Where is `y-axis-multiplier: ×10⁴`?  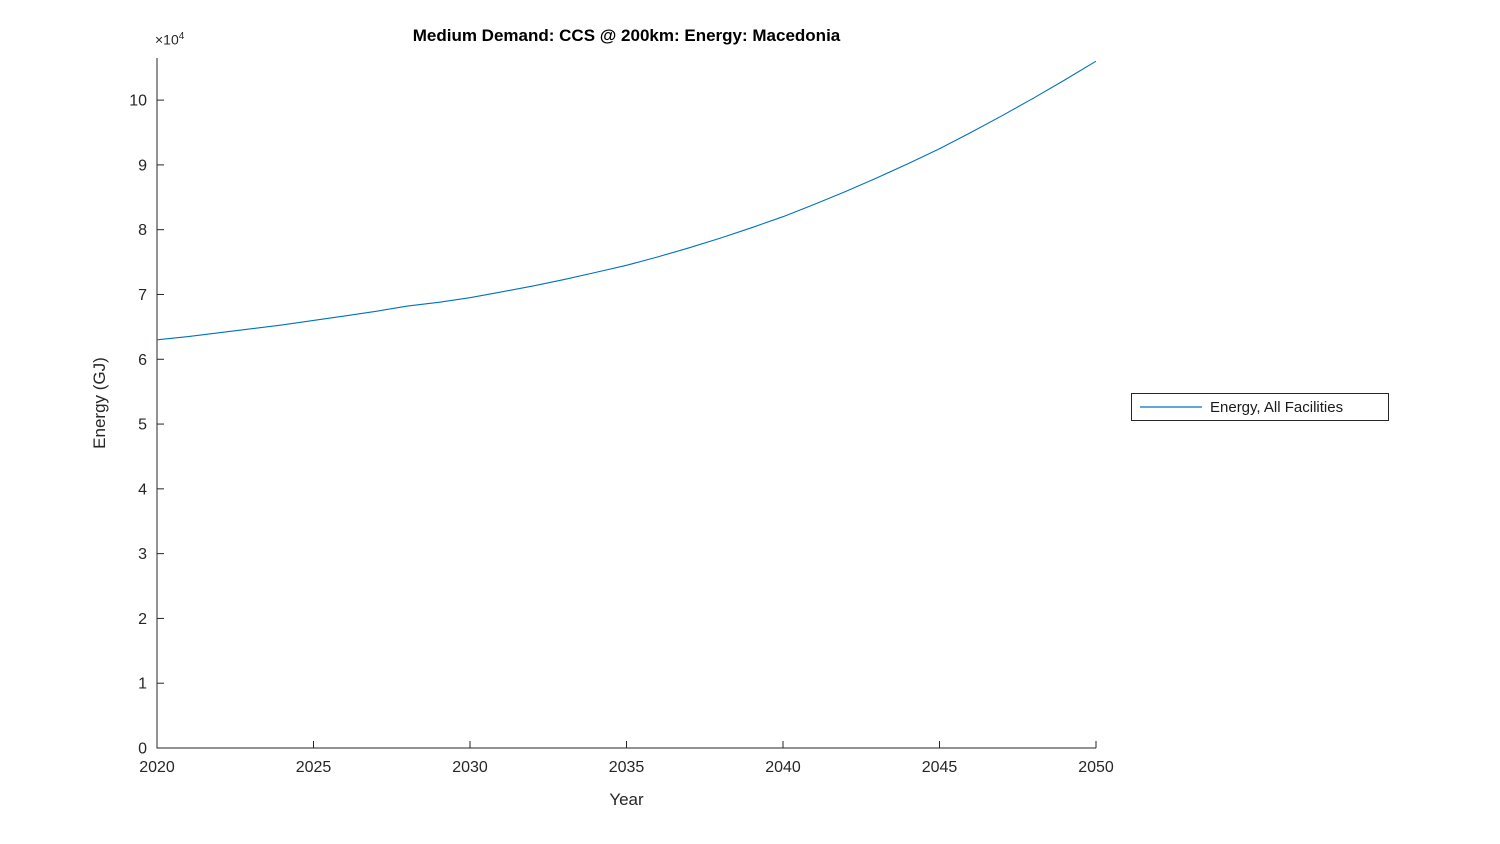
y-axis-multiplier: ×10⁴ is located at coordinates (169, 39).